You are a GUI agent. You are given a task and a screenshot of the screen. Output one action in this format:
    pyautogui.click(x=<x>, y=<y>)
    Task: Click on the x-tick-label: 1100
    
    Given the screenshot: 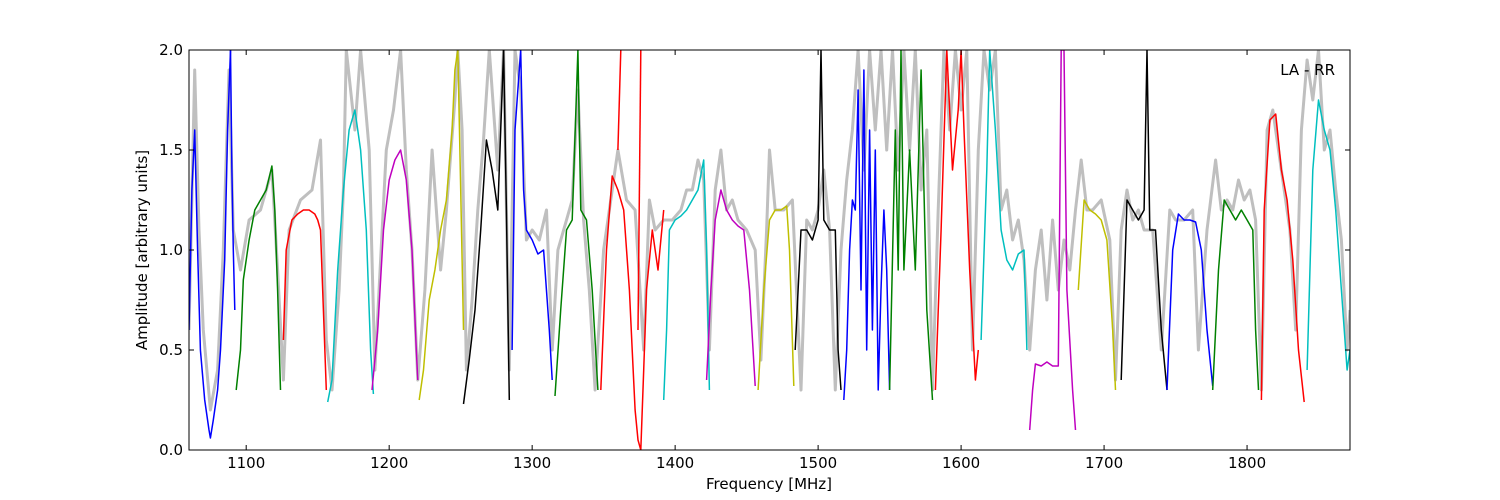 What is the action you would take?
    pyautogui.click(x=246, y=463)
    